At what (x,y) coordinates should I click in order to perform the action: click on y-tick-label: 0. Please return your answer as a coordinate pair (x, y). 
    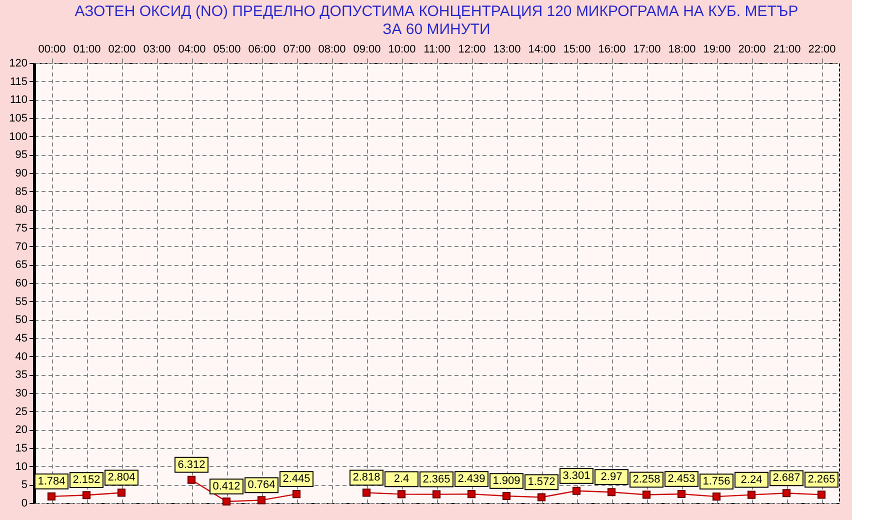
    Looking at the image, I should click on (24, 504).